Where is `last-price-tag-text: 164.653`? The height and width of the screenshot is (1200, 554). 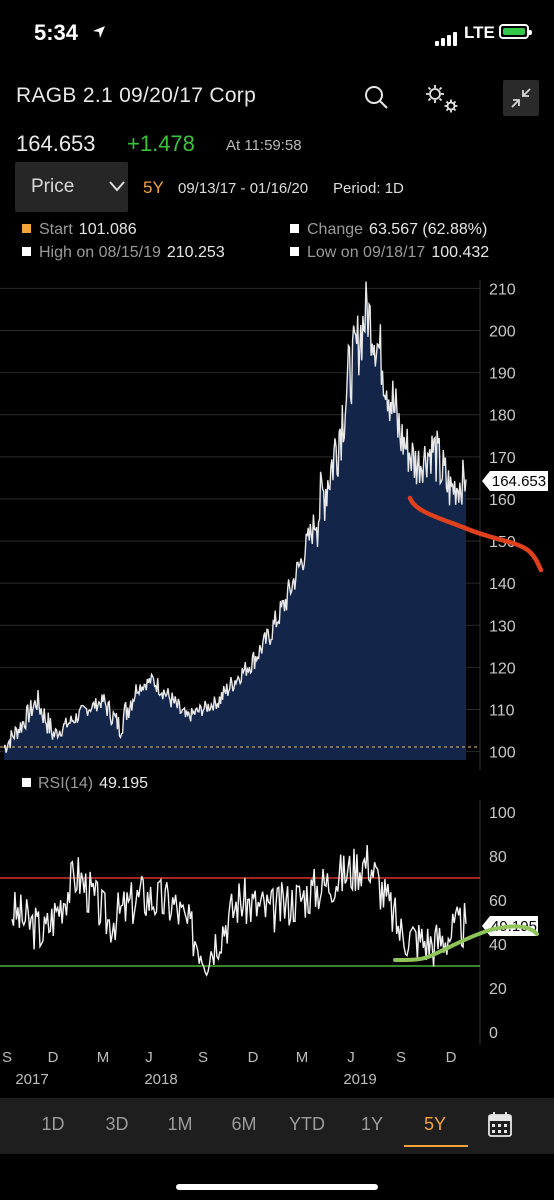
last-price-tag-text: 164.653 is located at coordinates (519, 481).